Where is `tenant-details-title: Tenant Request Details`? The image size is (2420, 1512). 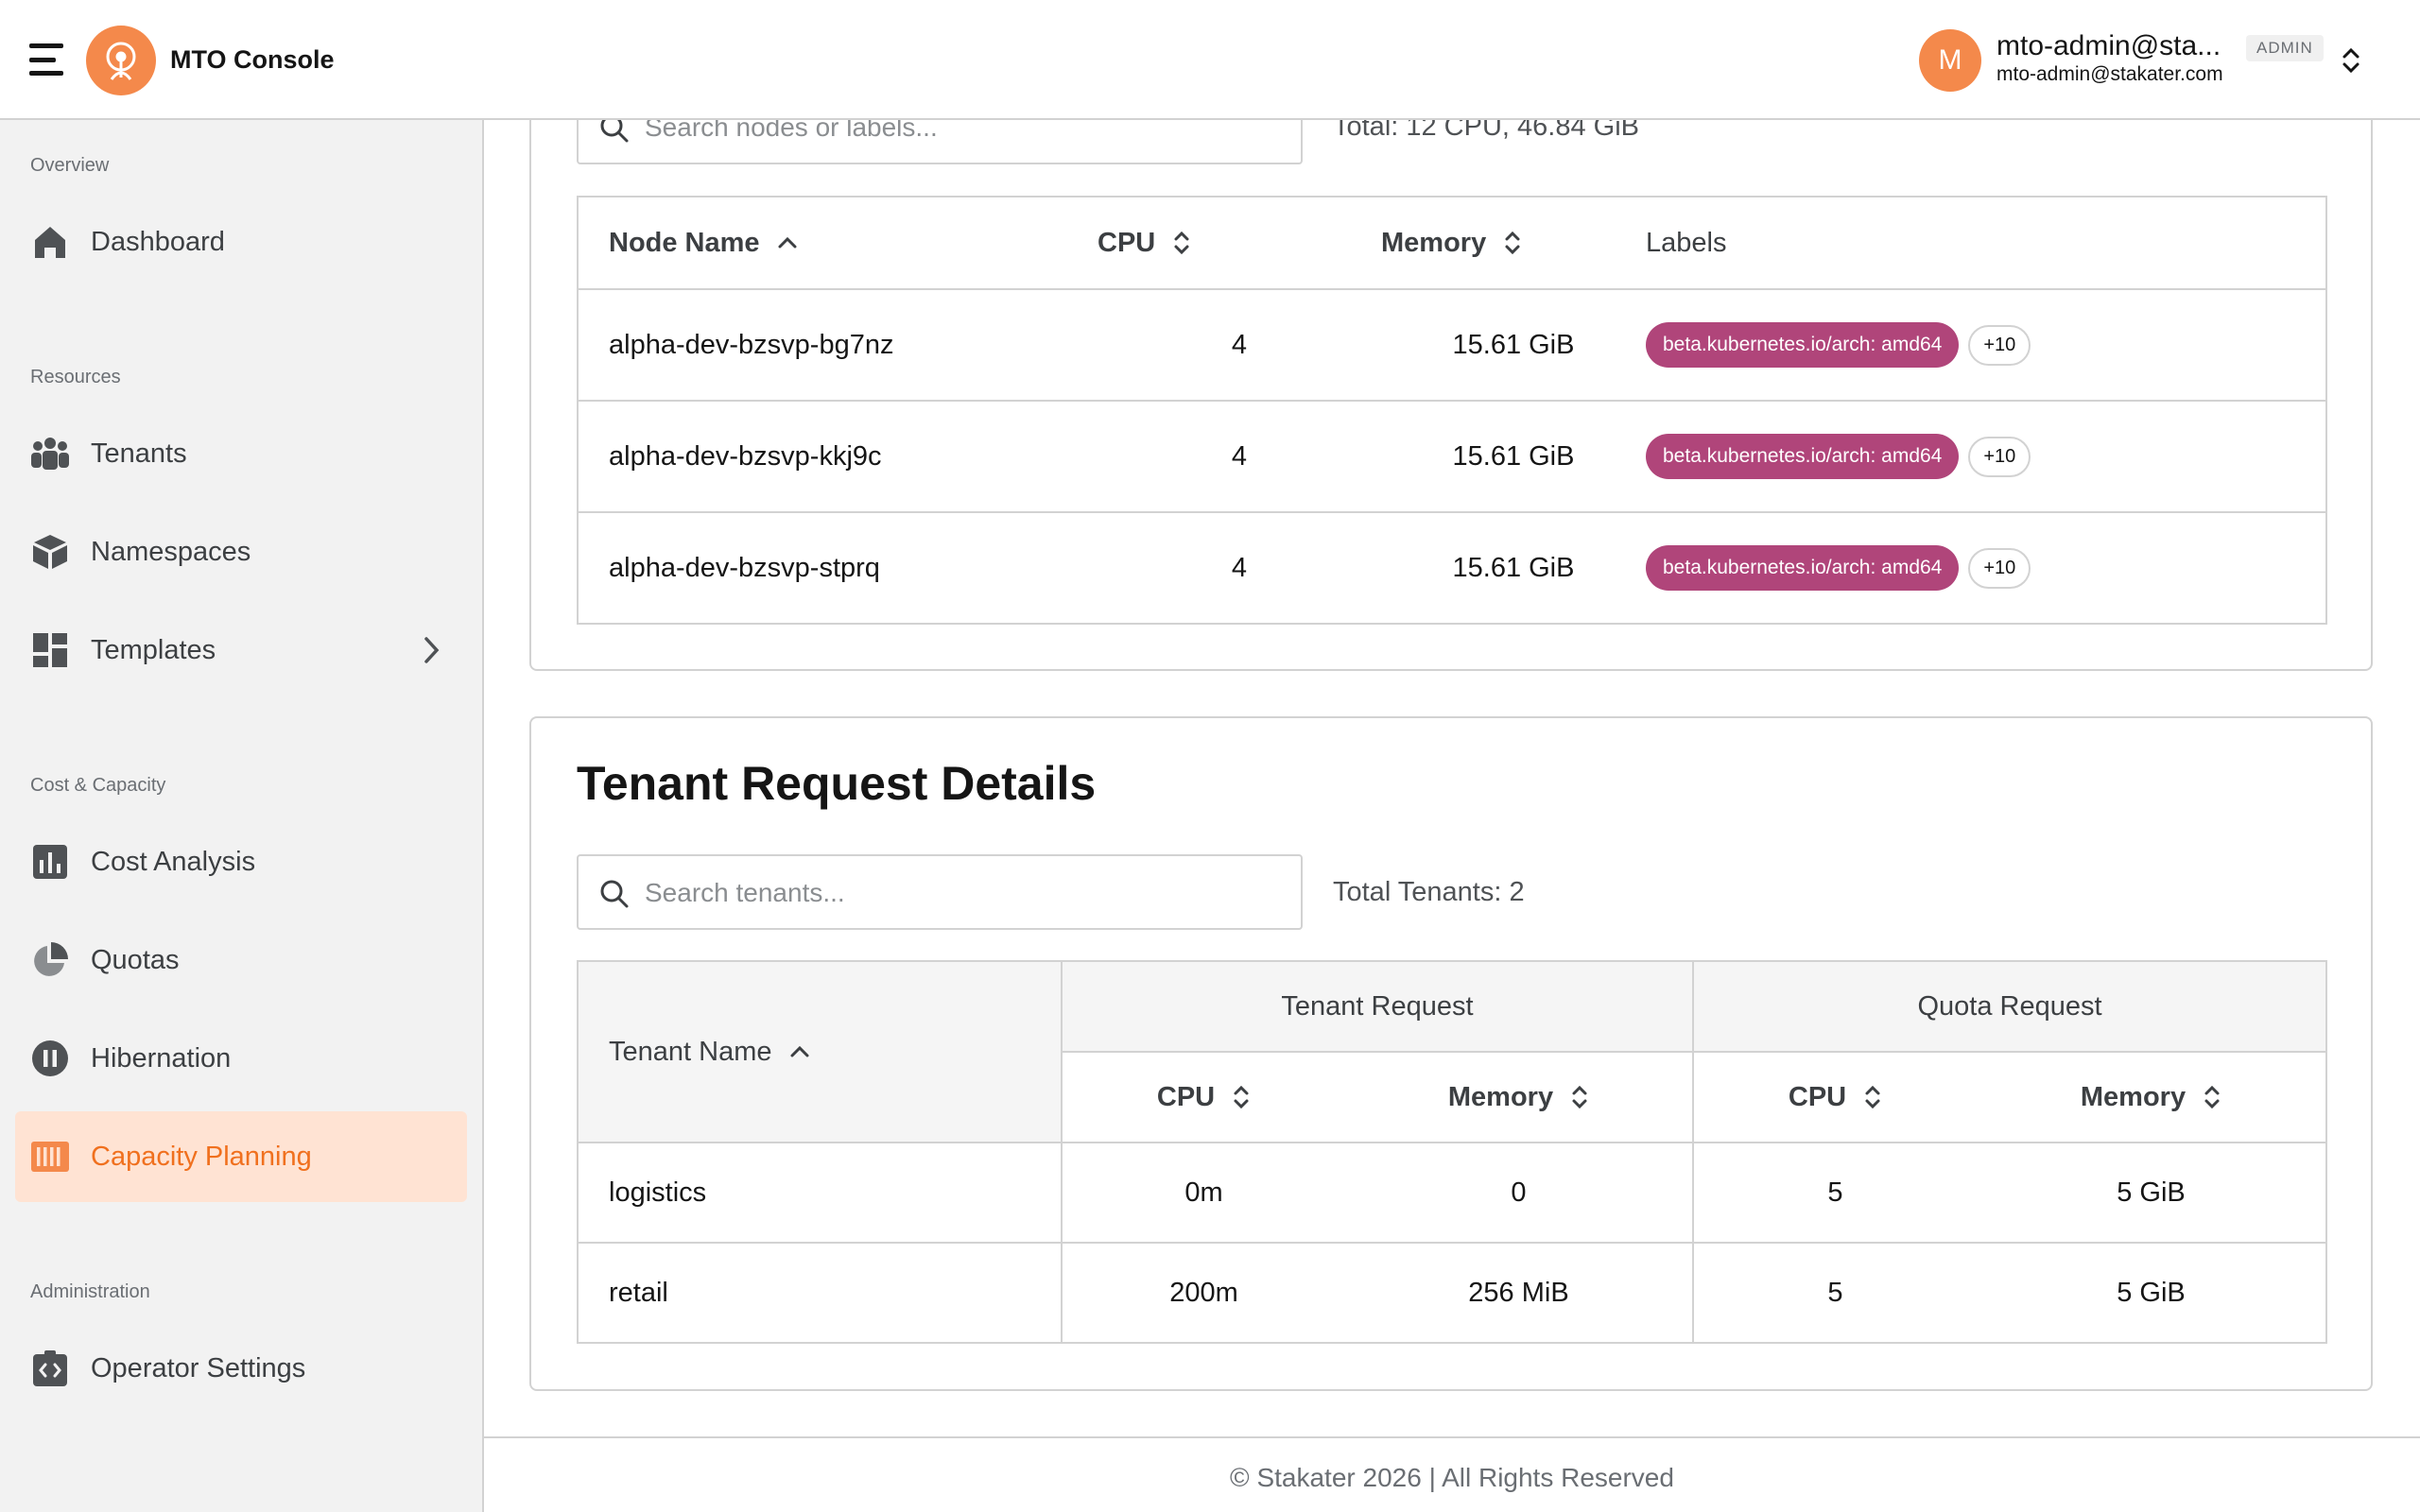
tenant-details-title: Tenant Request Details is located at coordinates (837, 783).